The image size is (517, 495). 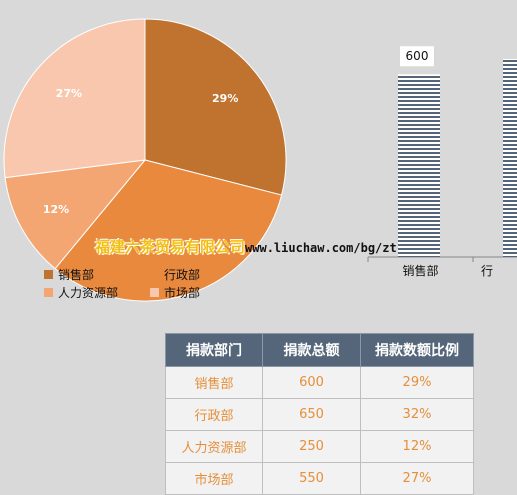 What do you see at coordinates (417, 350) in the screenshot?
I see `header-ratio: 捐款数额比例` at bounding box center [417, 350].